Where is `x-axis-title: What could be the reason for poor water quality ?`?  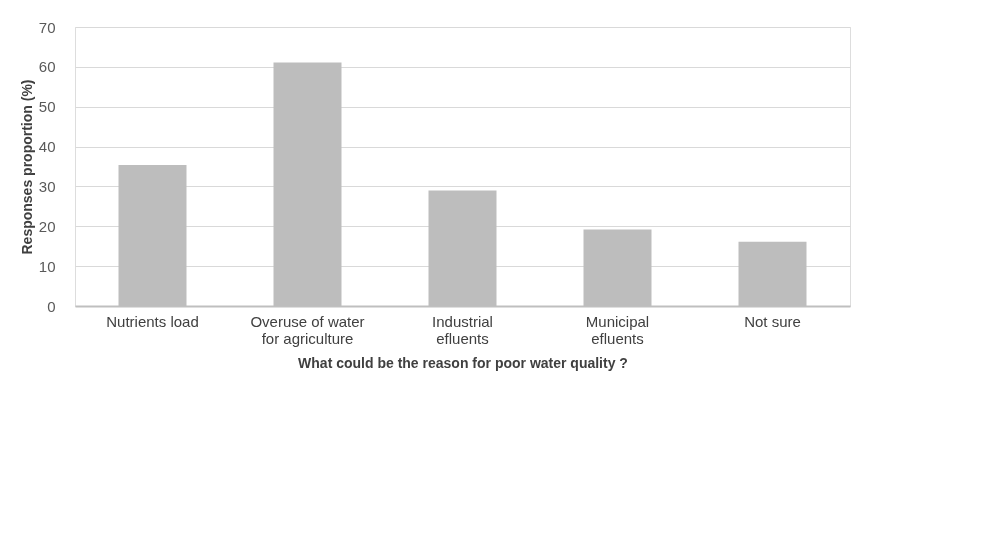 x-axis-title: What could be the reason for poor water quality ? is located at coordinates (463, 362).